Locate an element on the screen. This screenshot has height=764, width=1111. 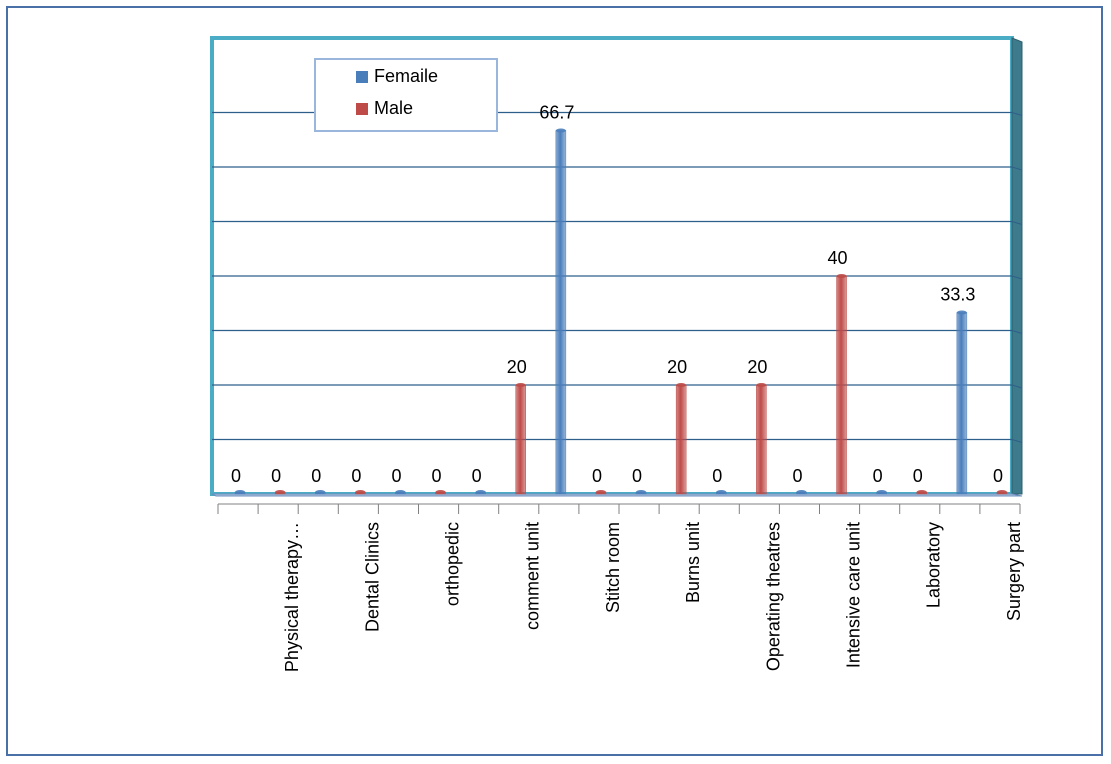
data-label-femaile-8: 0 is located at coordinates (878, 476).